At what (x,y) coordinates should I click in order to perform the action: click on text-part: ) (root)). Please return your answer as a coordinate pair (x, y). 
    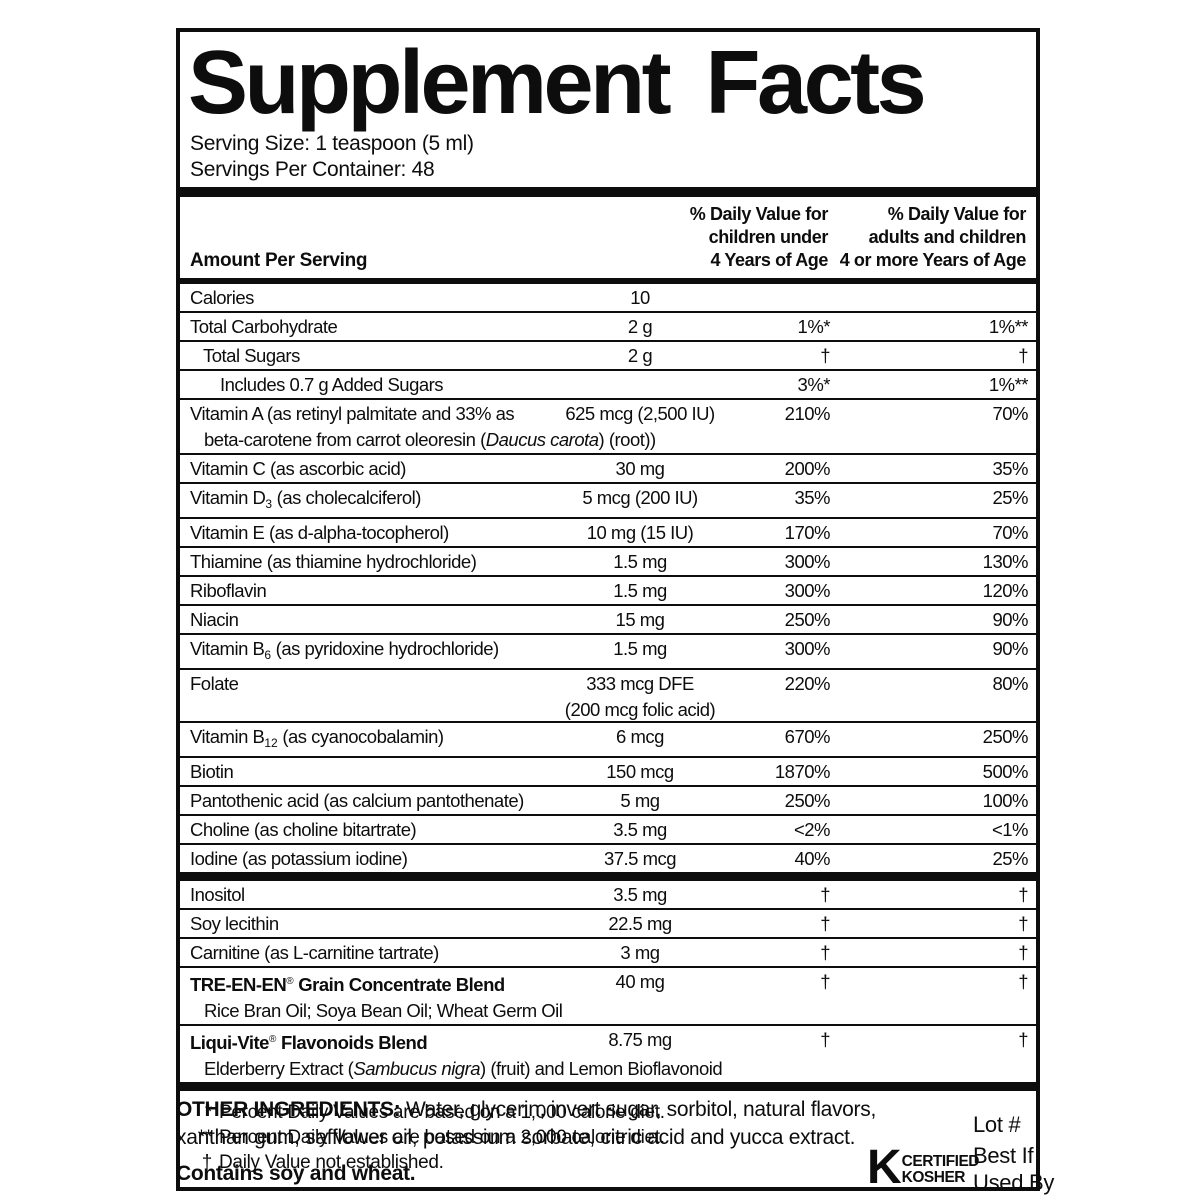
    Looking at the image, I should click on (627, 439).